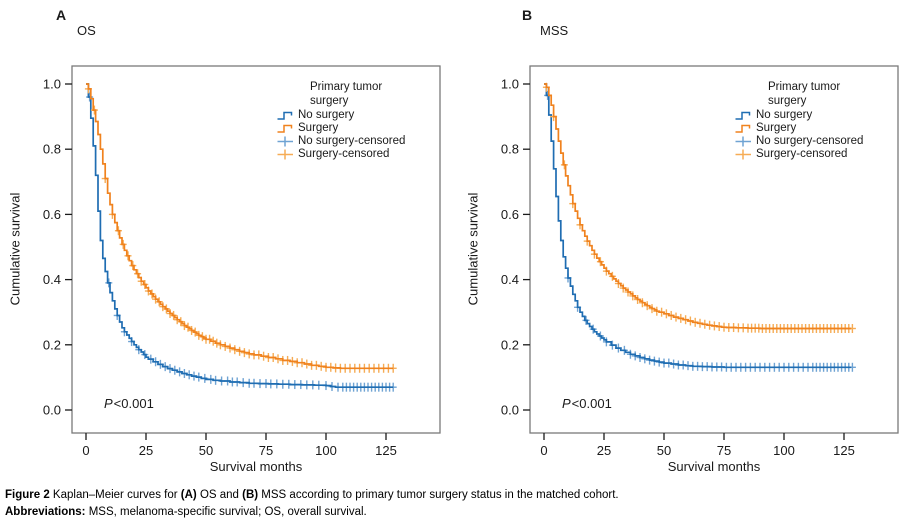 Image resolution: width=916 pixels, height=528 pixels. What do you see at coordinates (86, 30) in the screenshot?
I see `panel-title-os: OS` at bounding box center [86, 30].